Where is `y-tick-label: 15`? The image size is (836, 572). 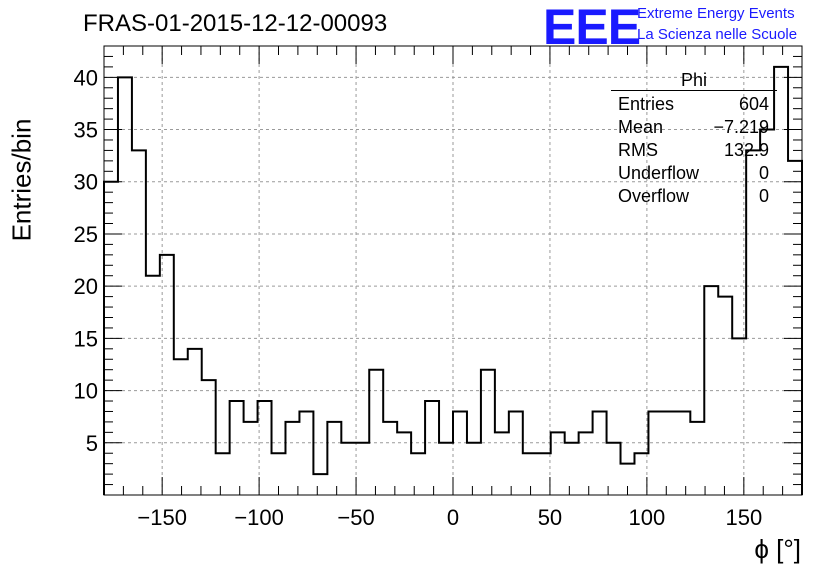
y-tick-label: 15 is located at coordinates (86, 338).